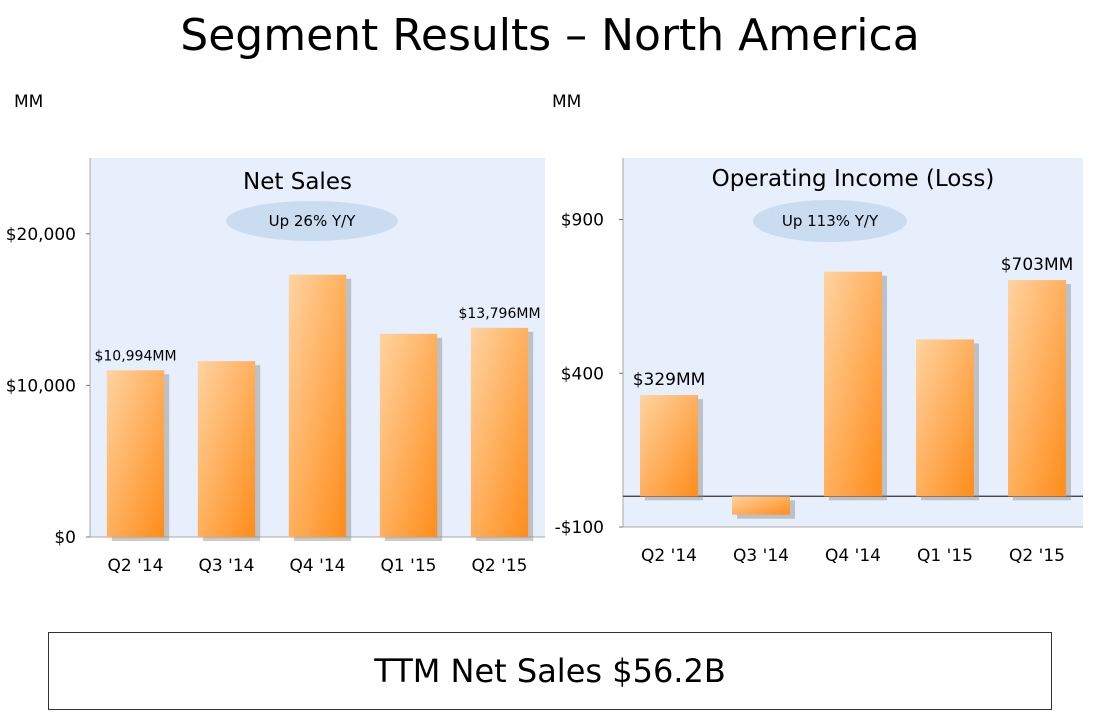 Image resolution: width=1100 pixels, height=725 pixels. I want to click on operating-income-tick-label: $900, so click(582, 221).